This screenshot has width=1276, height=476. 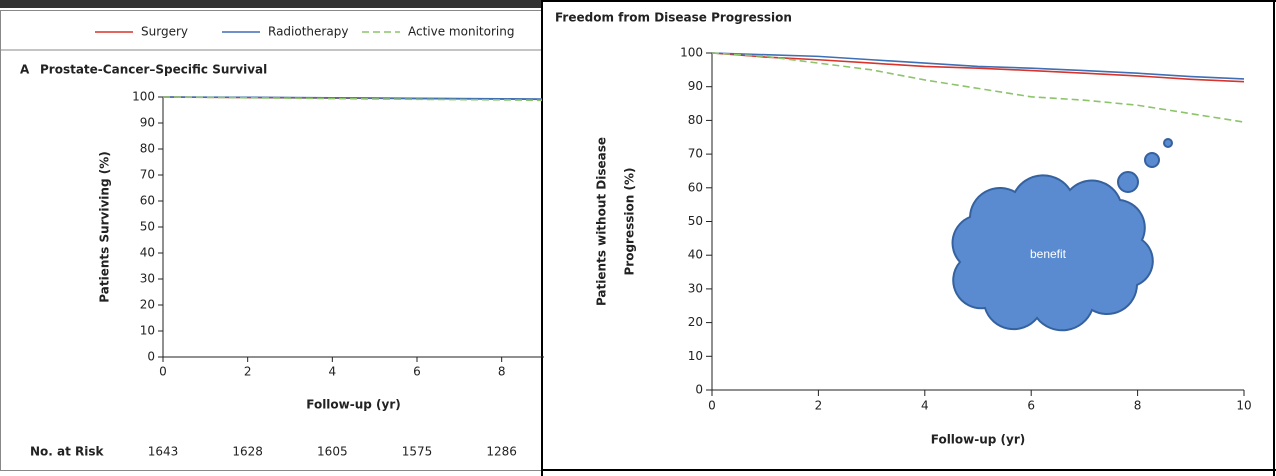 I want to click on legend-label: Surgery, so click(x=164, y=32).